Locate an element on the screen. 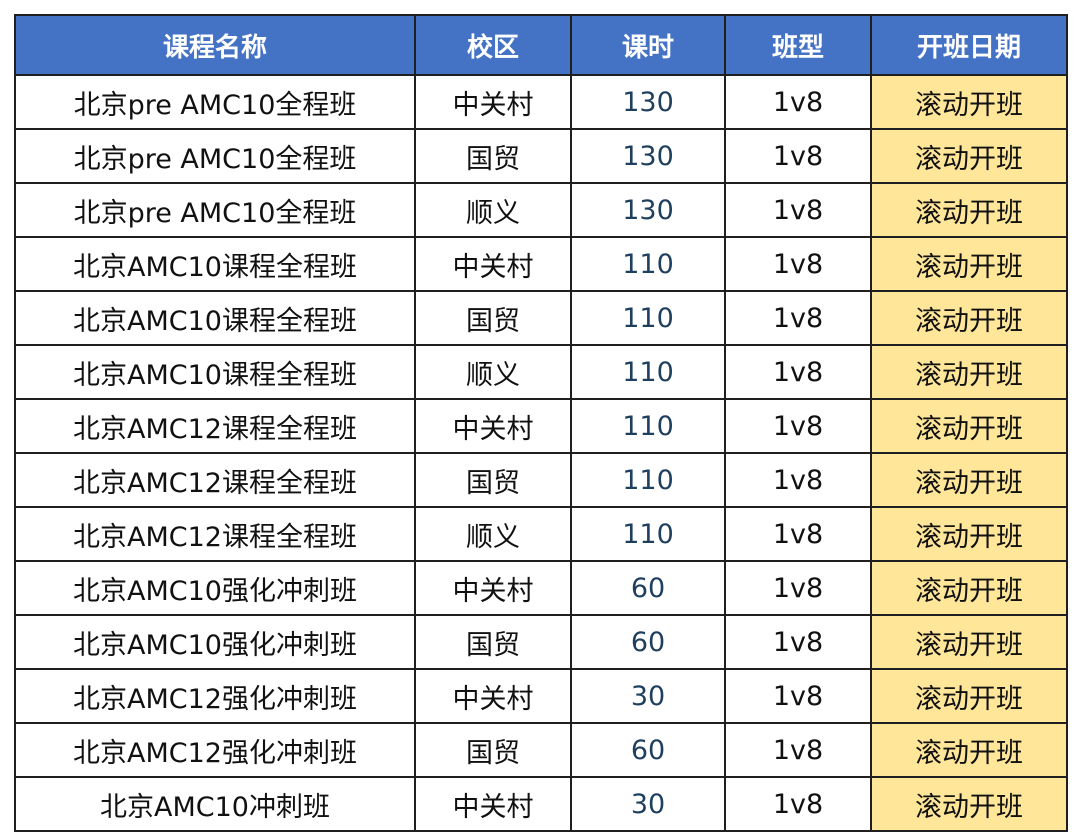 The width and height of the screenshot is (1080, 832). table-row: 北京AMC12课程全程班 顺义 110 1v8 滚动开班 is located at coordinates (541, 534).